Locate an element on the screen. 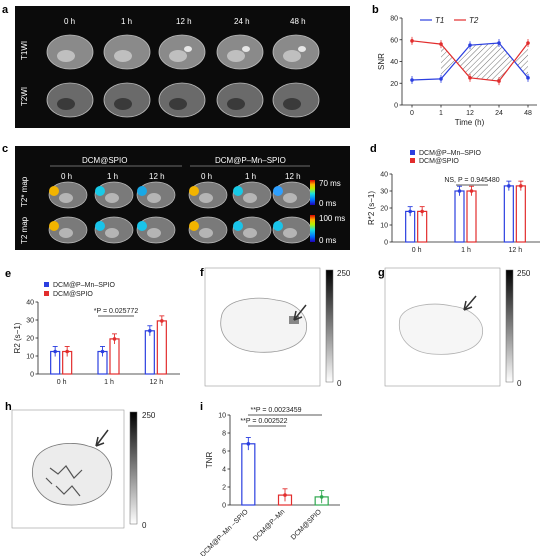 Image resolution: width=554 pixels, height=556 pixels. panel-d-label: d is located at coordinates (373, 149).